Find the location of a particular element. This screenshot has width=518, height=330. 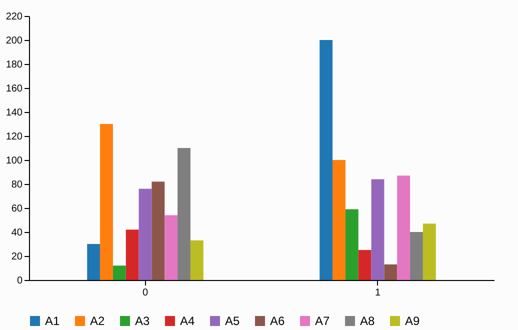

legend-label: A6 is located at coordinates (278, 321).